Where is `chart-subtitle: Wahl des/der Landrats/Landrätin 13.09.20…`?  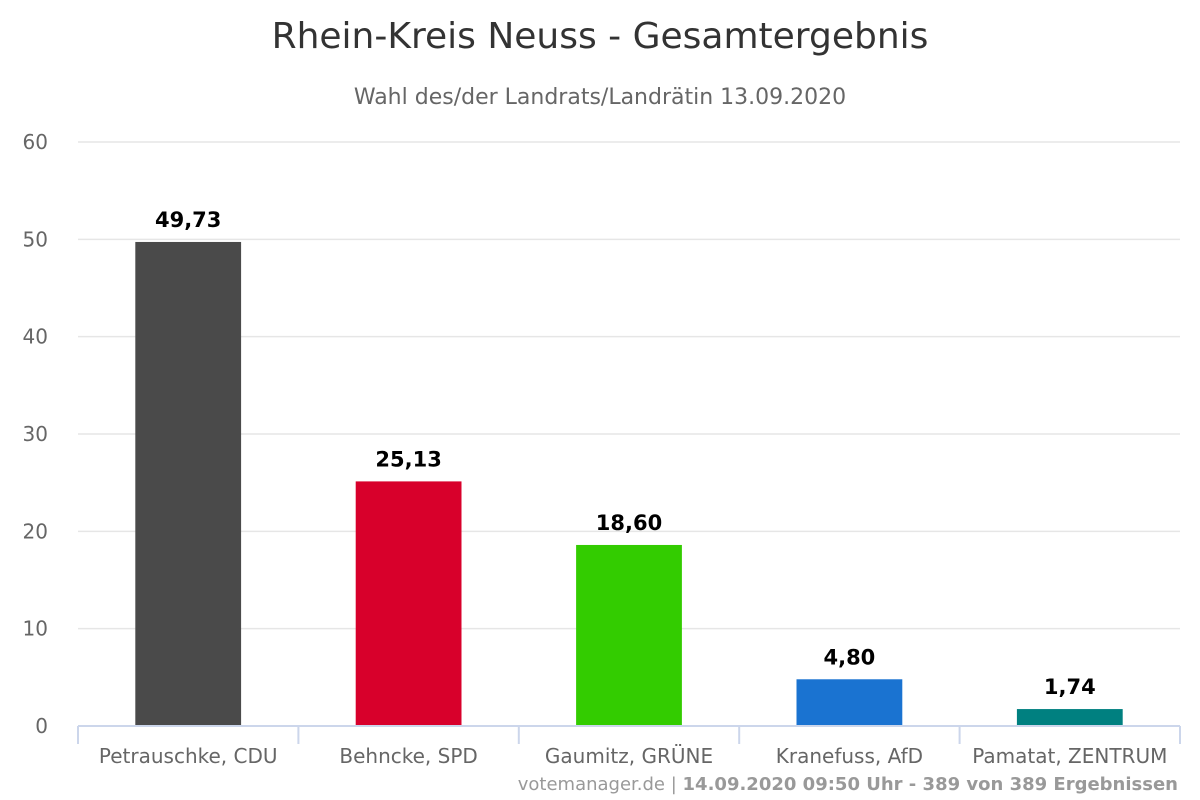 chart-subtitle: Wahl des/der Landrats/Landrätin 13.09.20… is located at coordinates (600, 97).